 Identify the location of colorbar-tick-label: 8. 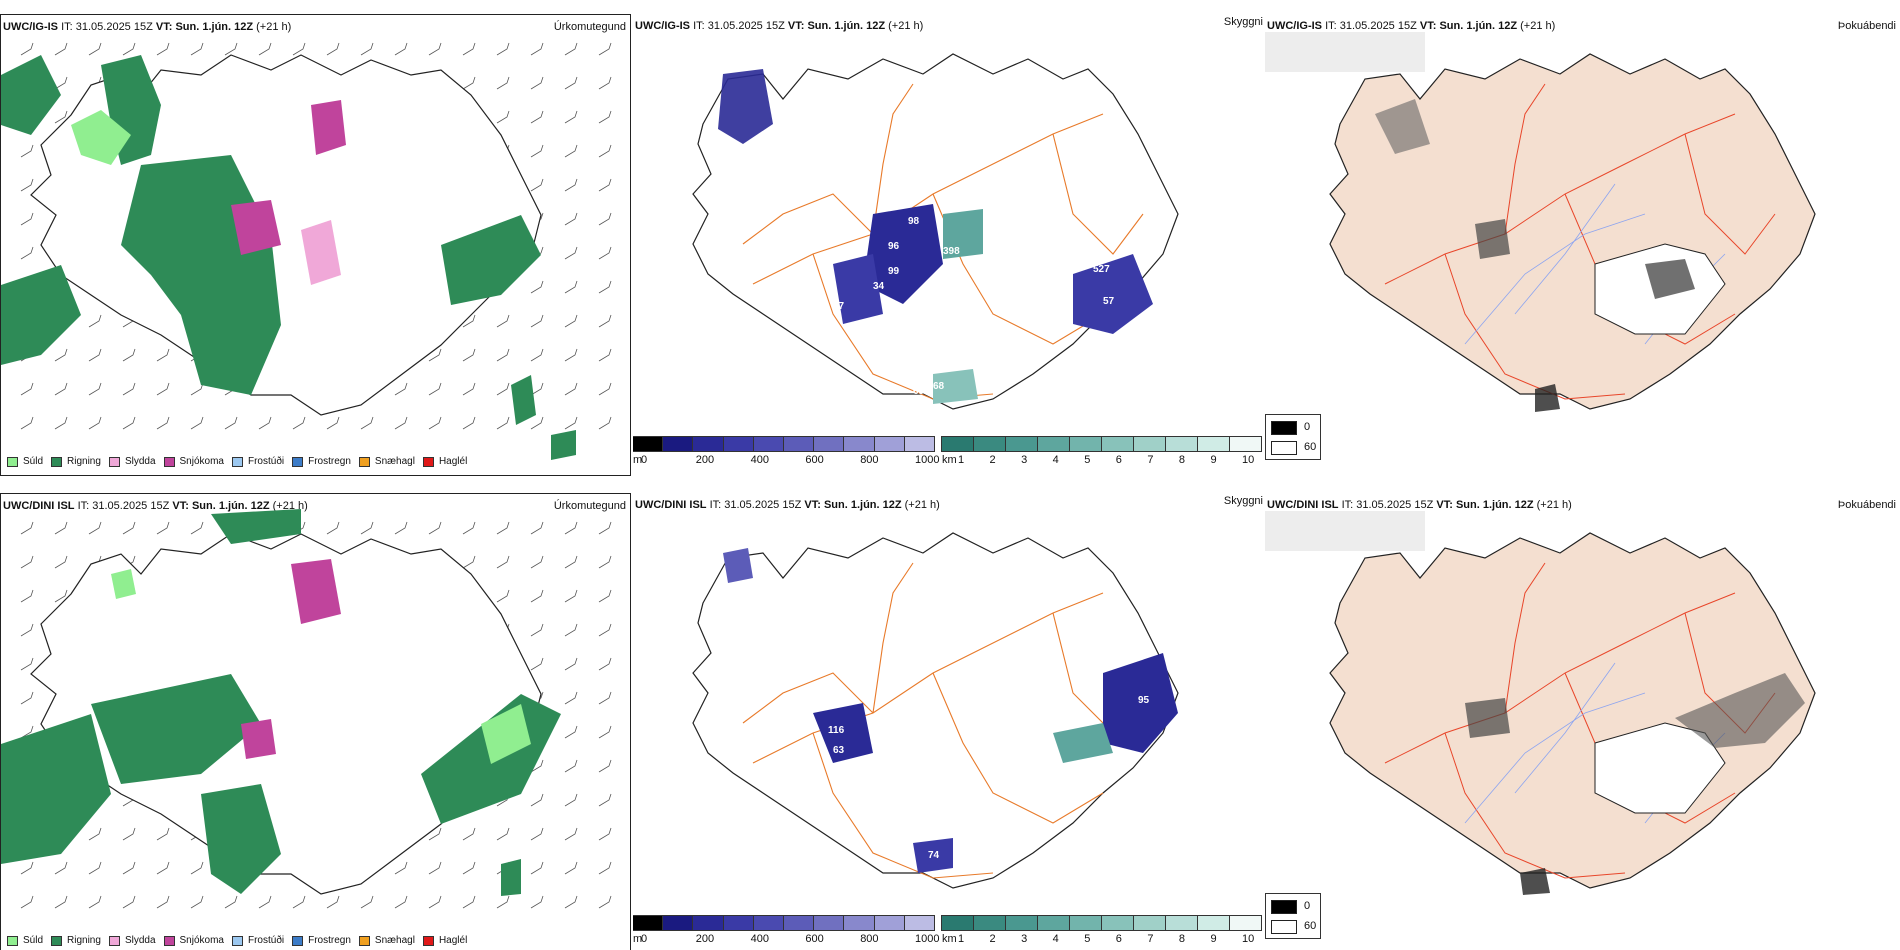
(1181, 460).